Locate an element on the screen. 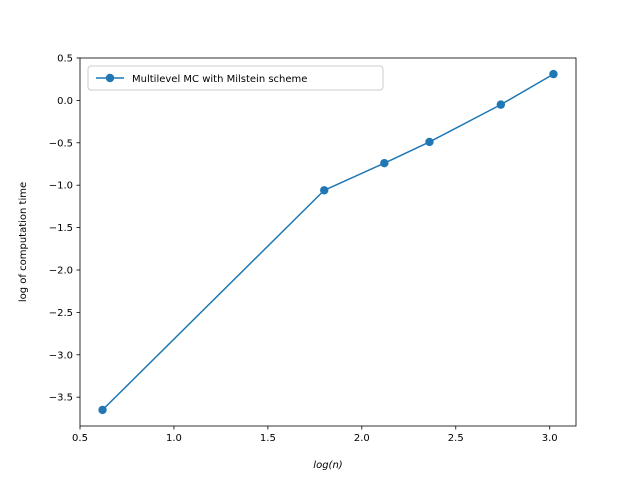  y-tick-label: −1.5 is located at coordinates (61, 228).